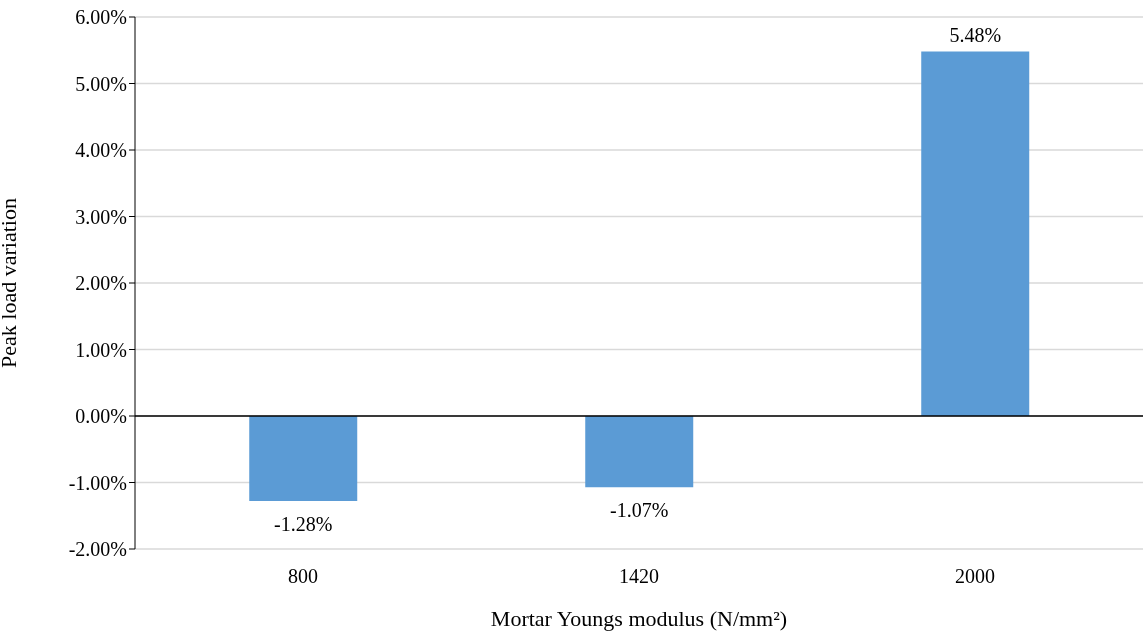 This screenshot has width=1143, height=634. Describe the element at coordinates (10, 283) in the screenshot. I see `y-axis-title: Peak load variation` at that location.